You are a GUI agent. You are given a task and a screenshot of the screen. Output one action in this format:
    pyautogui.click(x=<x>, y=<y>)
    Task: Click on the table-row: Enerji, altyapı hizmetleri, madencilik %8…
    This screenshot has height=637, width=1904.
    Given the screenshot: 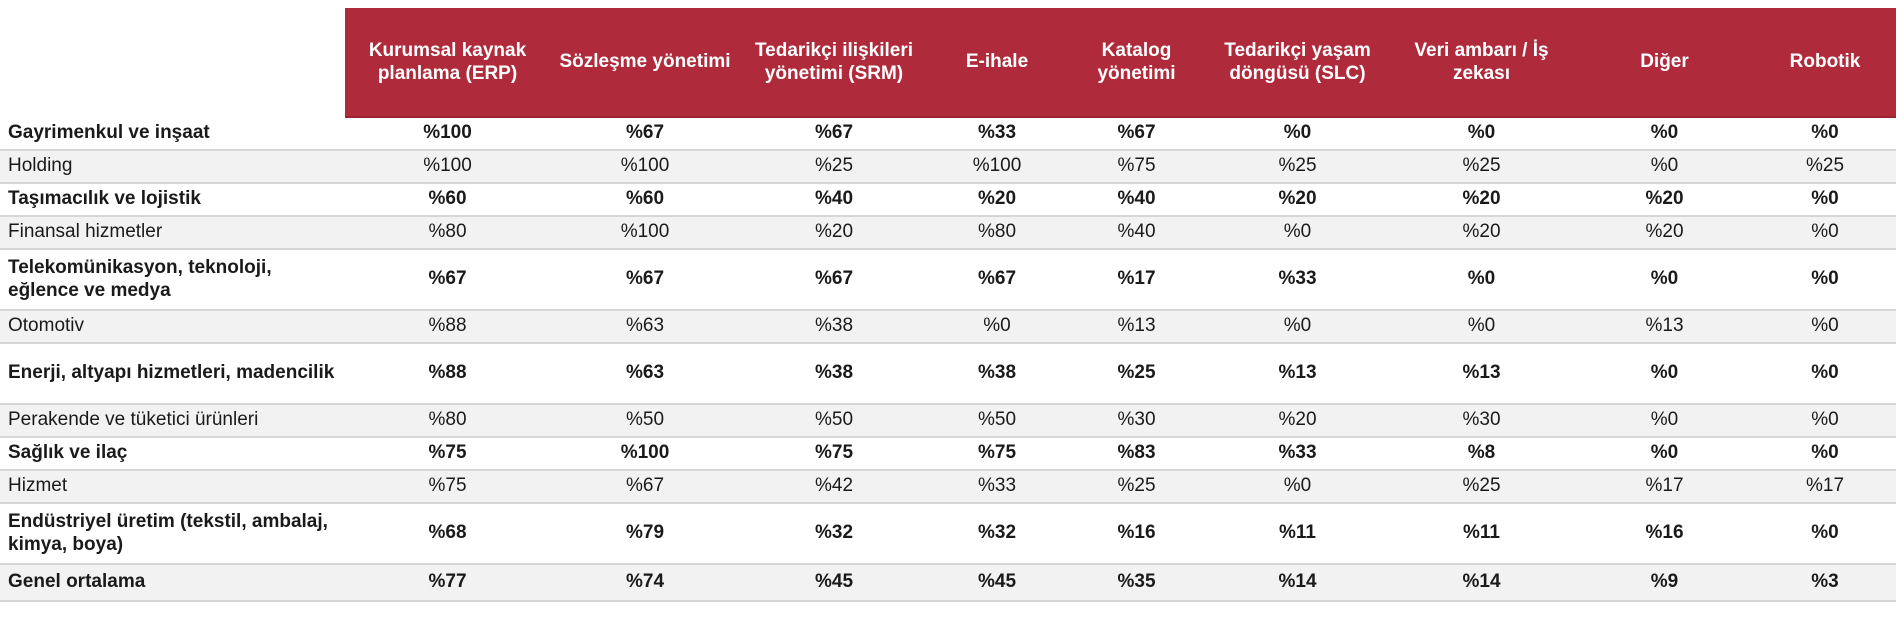 What is the action you would take?
    pyautogui.click(x=948, y=373)
    